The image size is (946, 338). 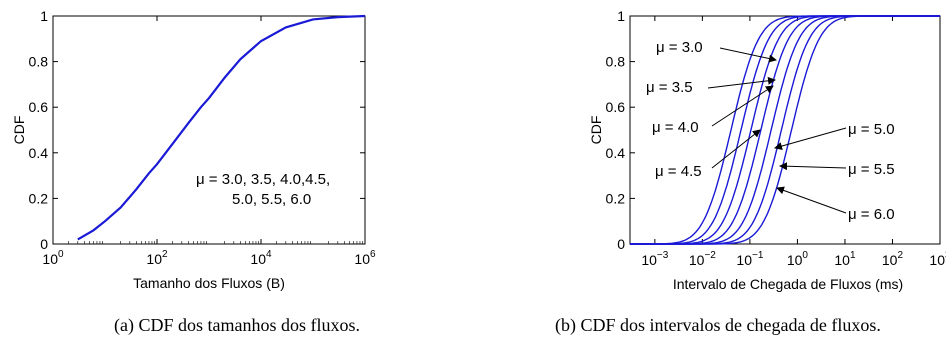 I want to click on y-tick-label-a: 0.8, so click(x=39, y=62).